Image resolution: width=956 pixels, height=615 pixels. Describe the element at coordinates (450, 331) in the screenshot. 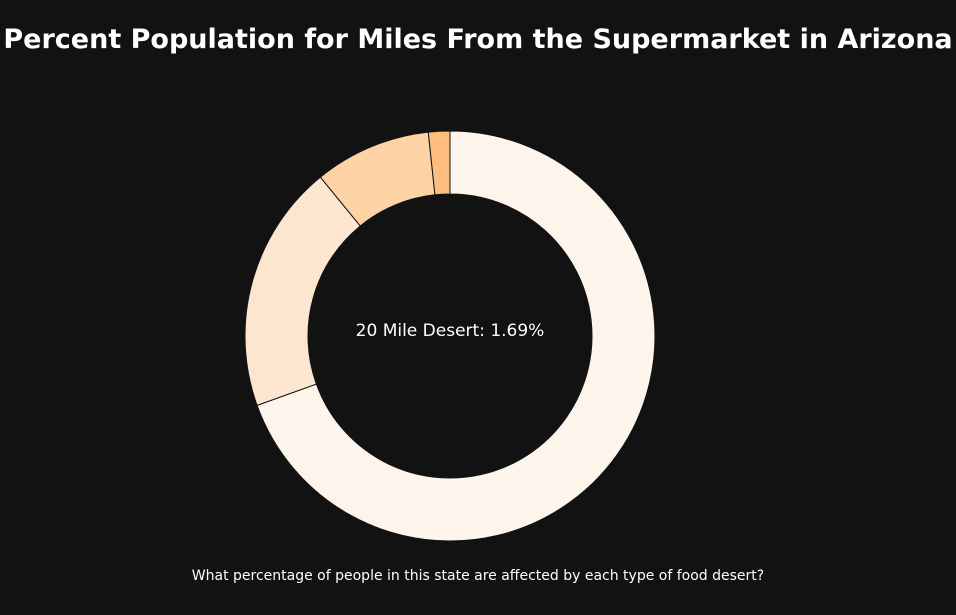

I see `center-label: 20 Mile Desert: 1.69%` at that location.